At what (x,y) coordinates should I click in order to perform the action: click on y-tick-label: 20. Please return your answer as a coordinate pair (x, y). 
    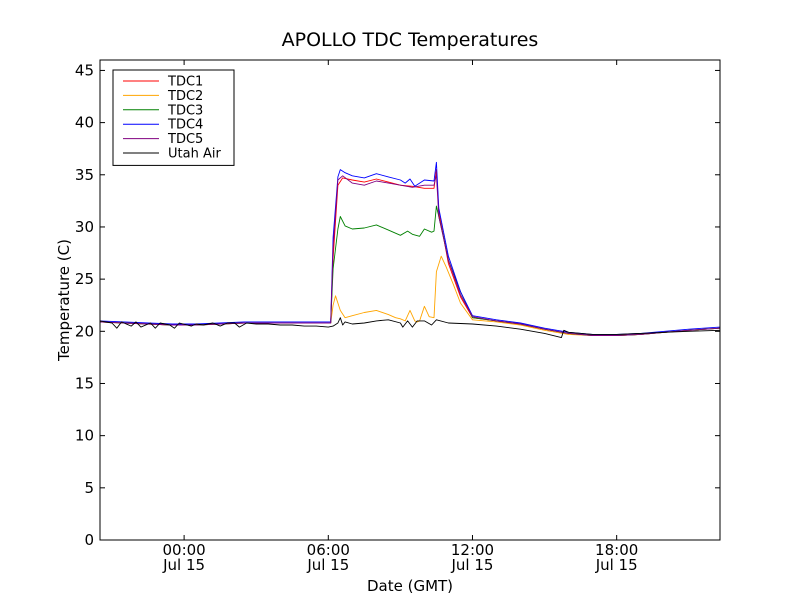
    Looking at the image, I should click on (84, 331).